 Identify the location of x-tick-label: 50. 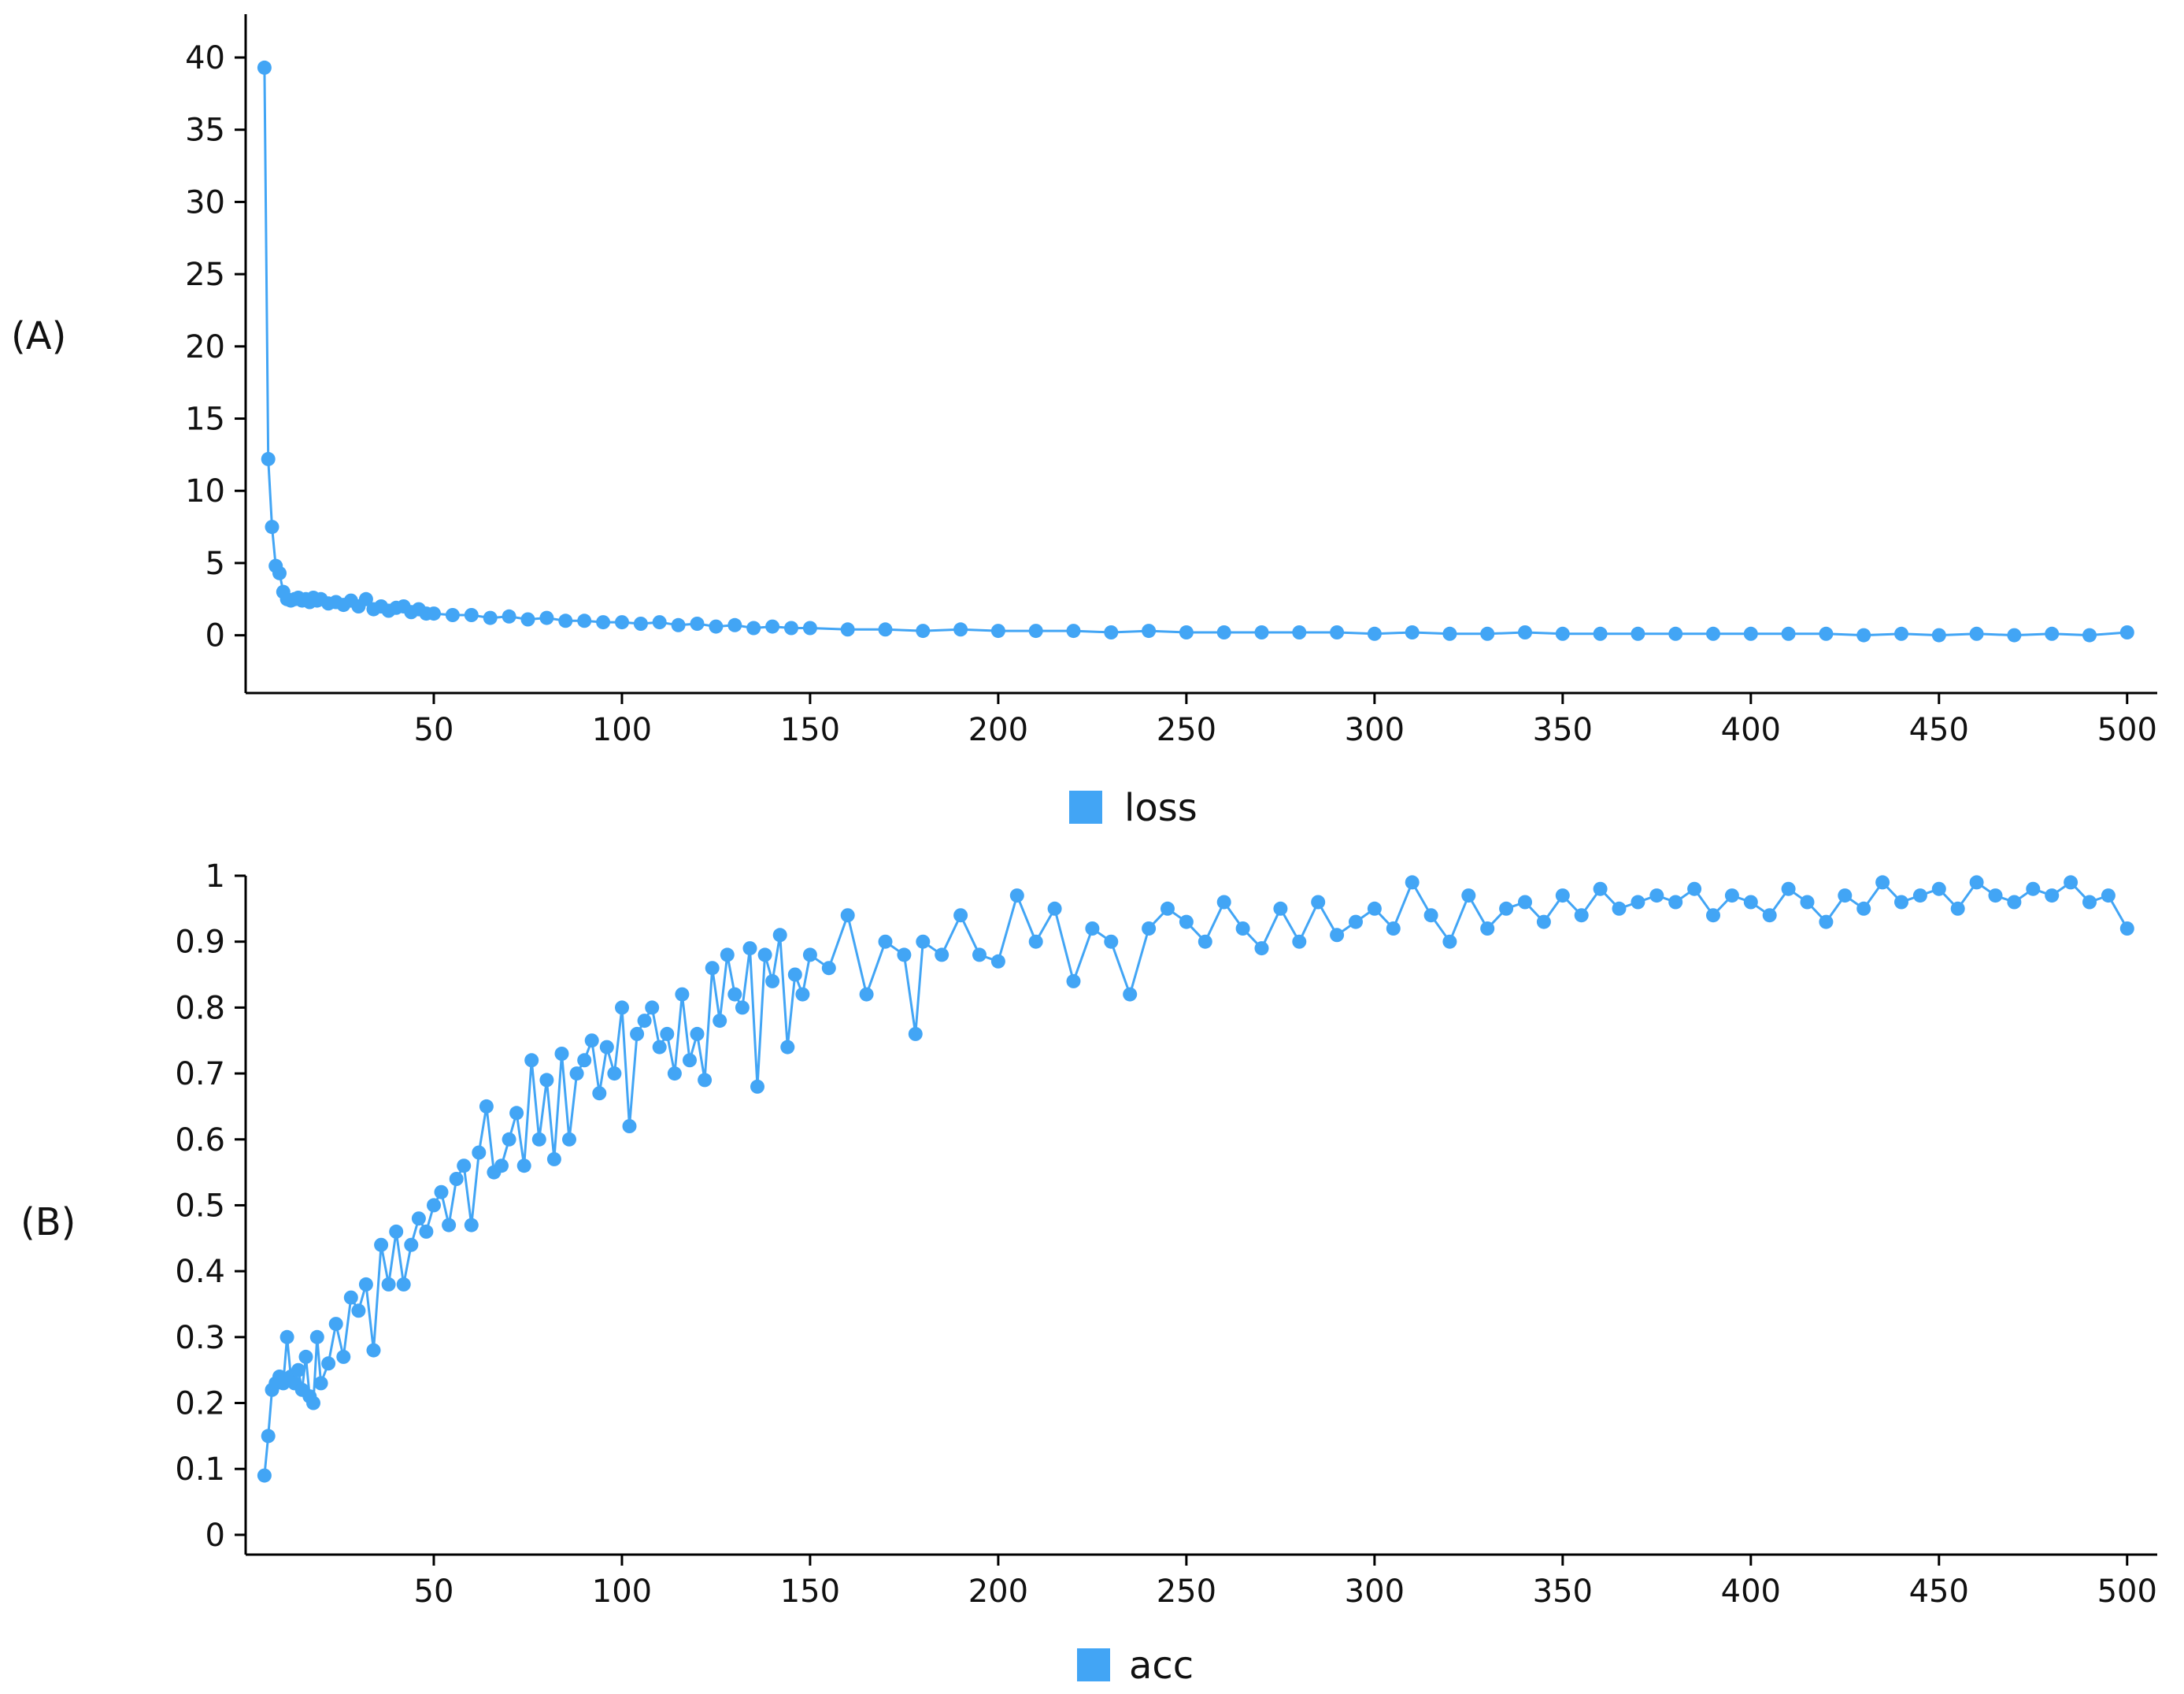
(434, 730).